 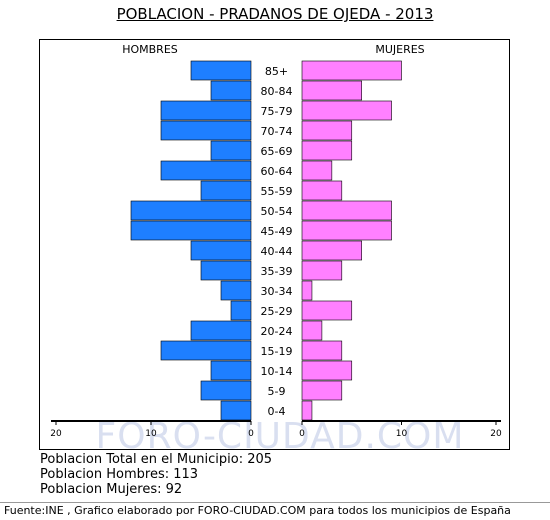 I want to click on tick-left-20: 20, so click(x=56, y=434).